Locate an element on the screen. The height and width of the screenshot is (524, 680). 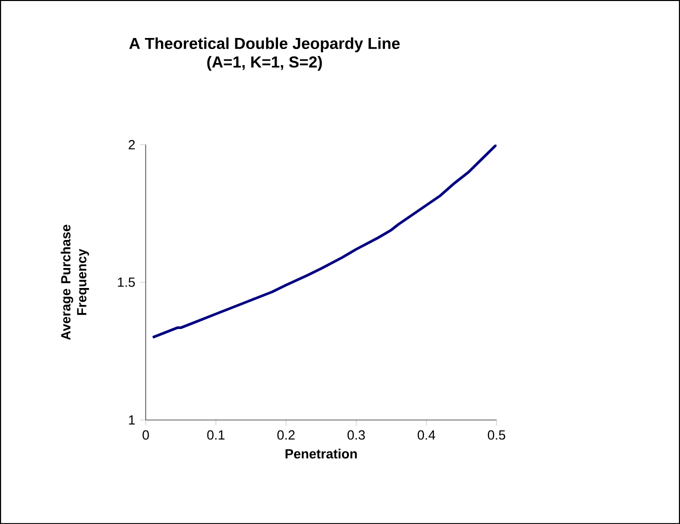
x-tick-label: 0.4 is located at coordinates (427, 435).